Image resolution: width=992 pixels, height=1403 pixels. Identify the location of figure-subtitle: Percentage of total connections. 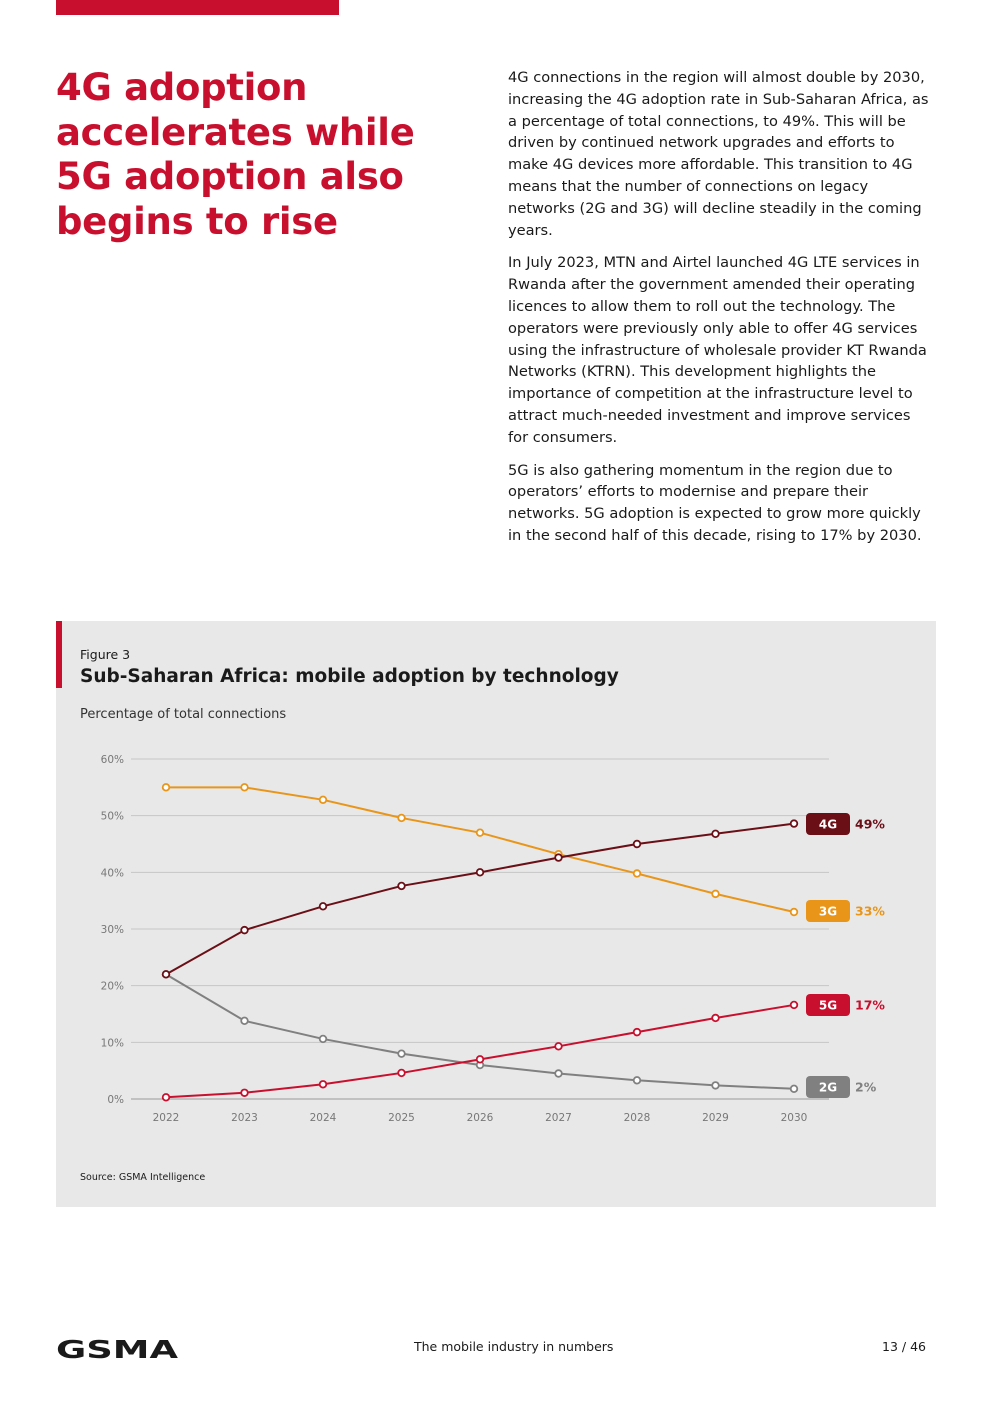
(183, 714).